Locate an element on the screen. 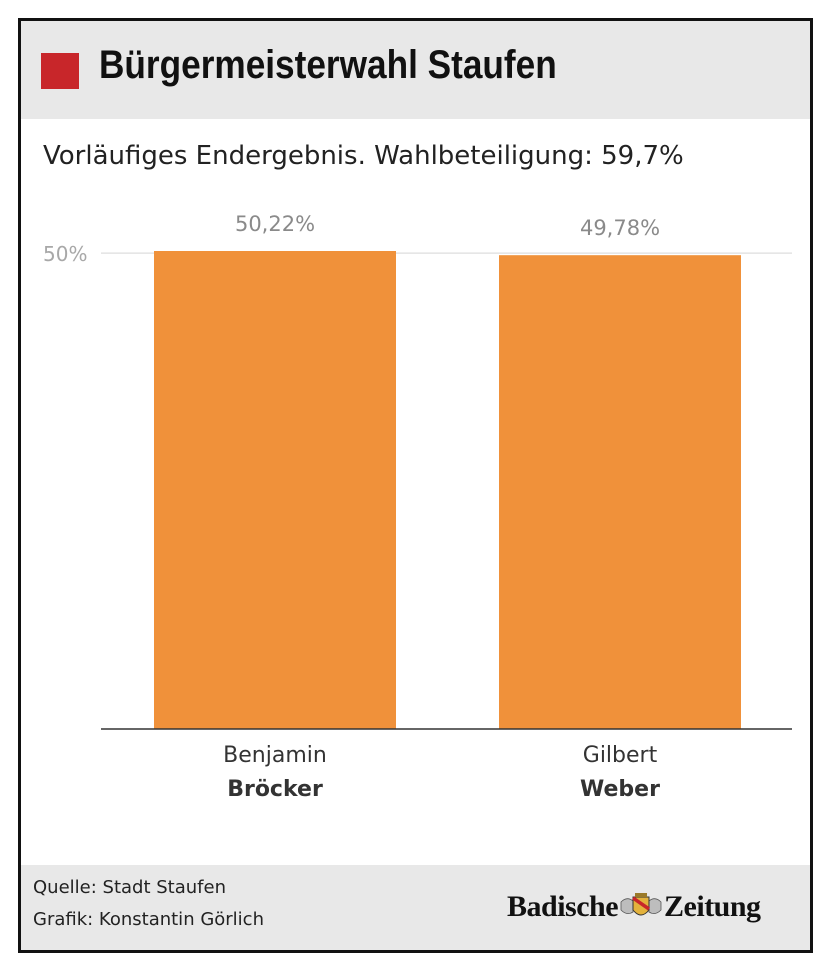 This screenshot has width=828, height=968. page-title: Bürgermeisterwahl Staufen is located at coordinates (328, 65).